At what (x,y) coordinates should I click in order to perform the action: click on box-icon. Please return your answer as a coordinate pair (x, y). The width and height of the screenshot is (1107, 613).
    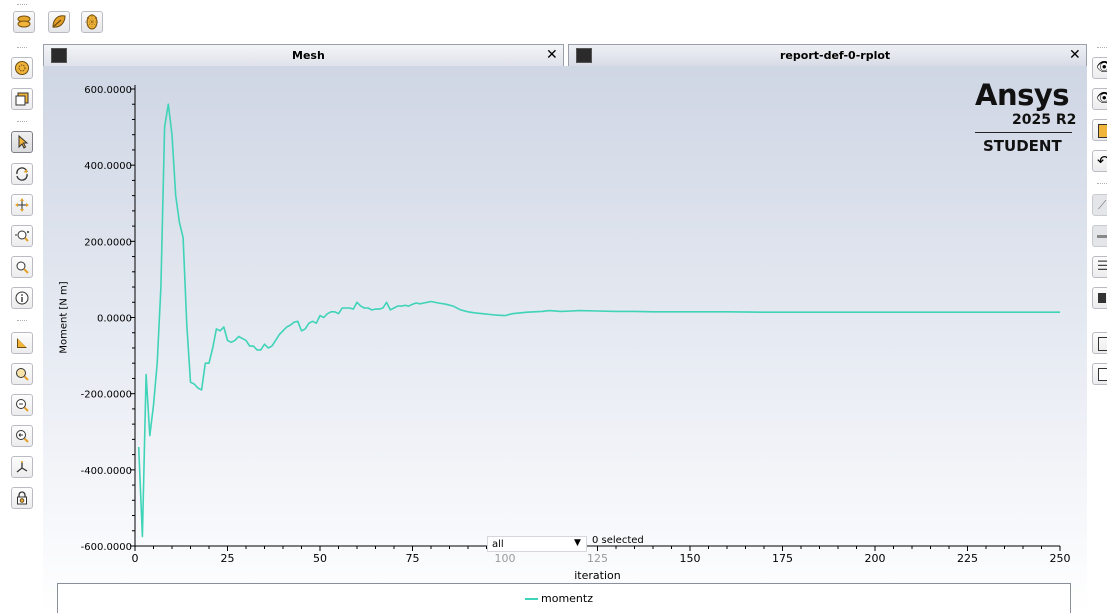
    Looking at the image, I should click on (1102, 131).